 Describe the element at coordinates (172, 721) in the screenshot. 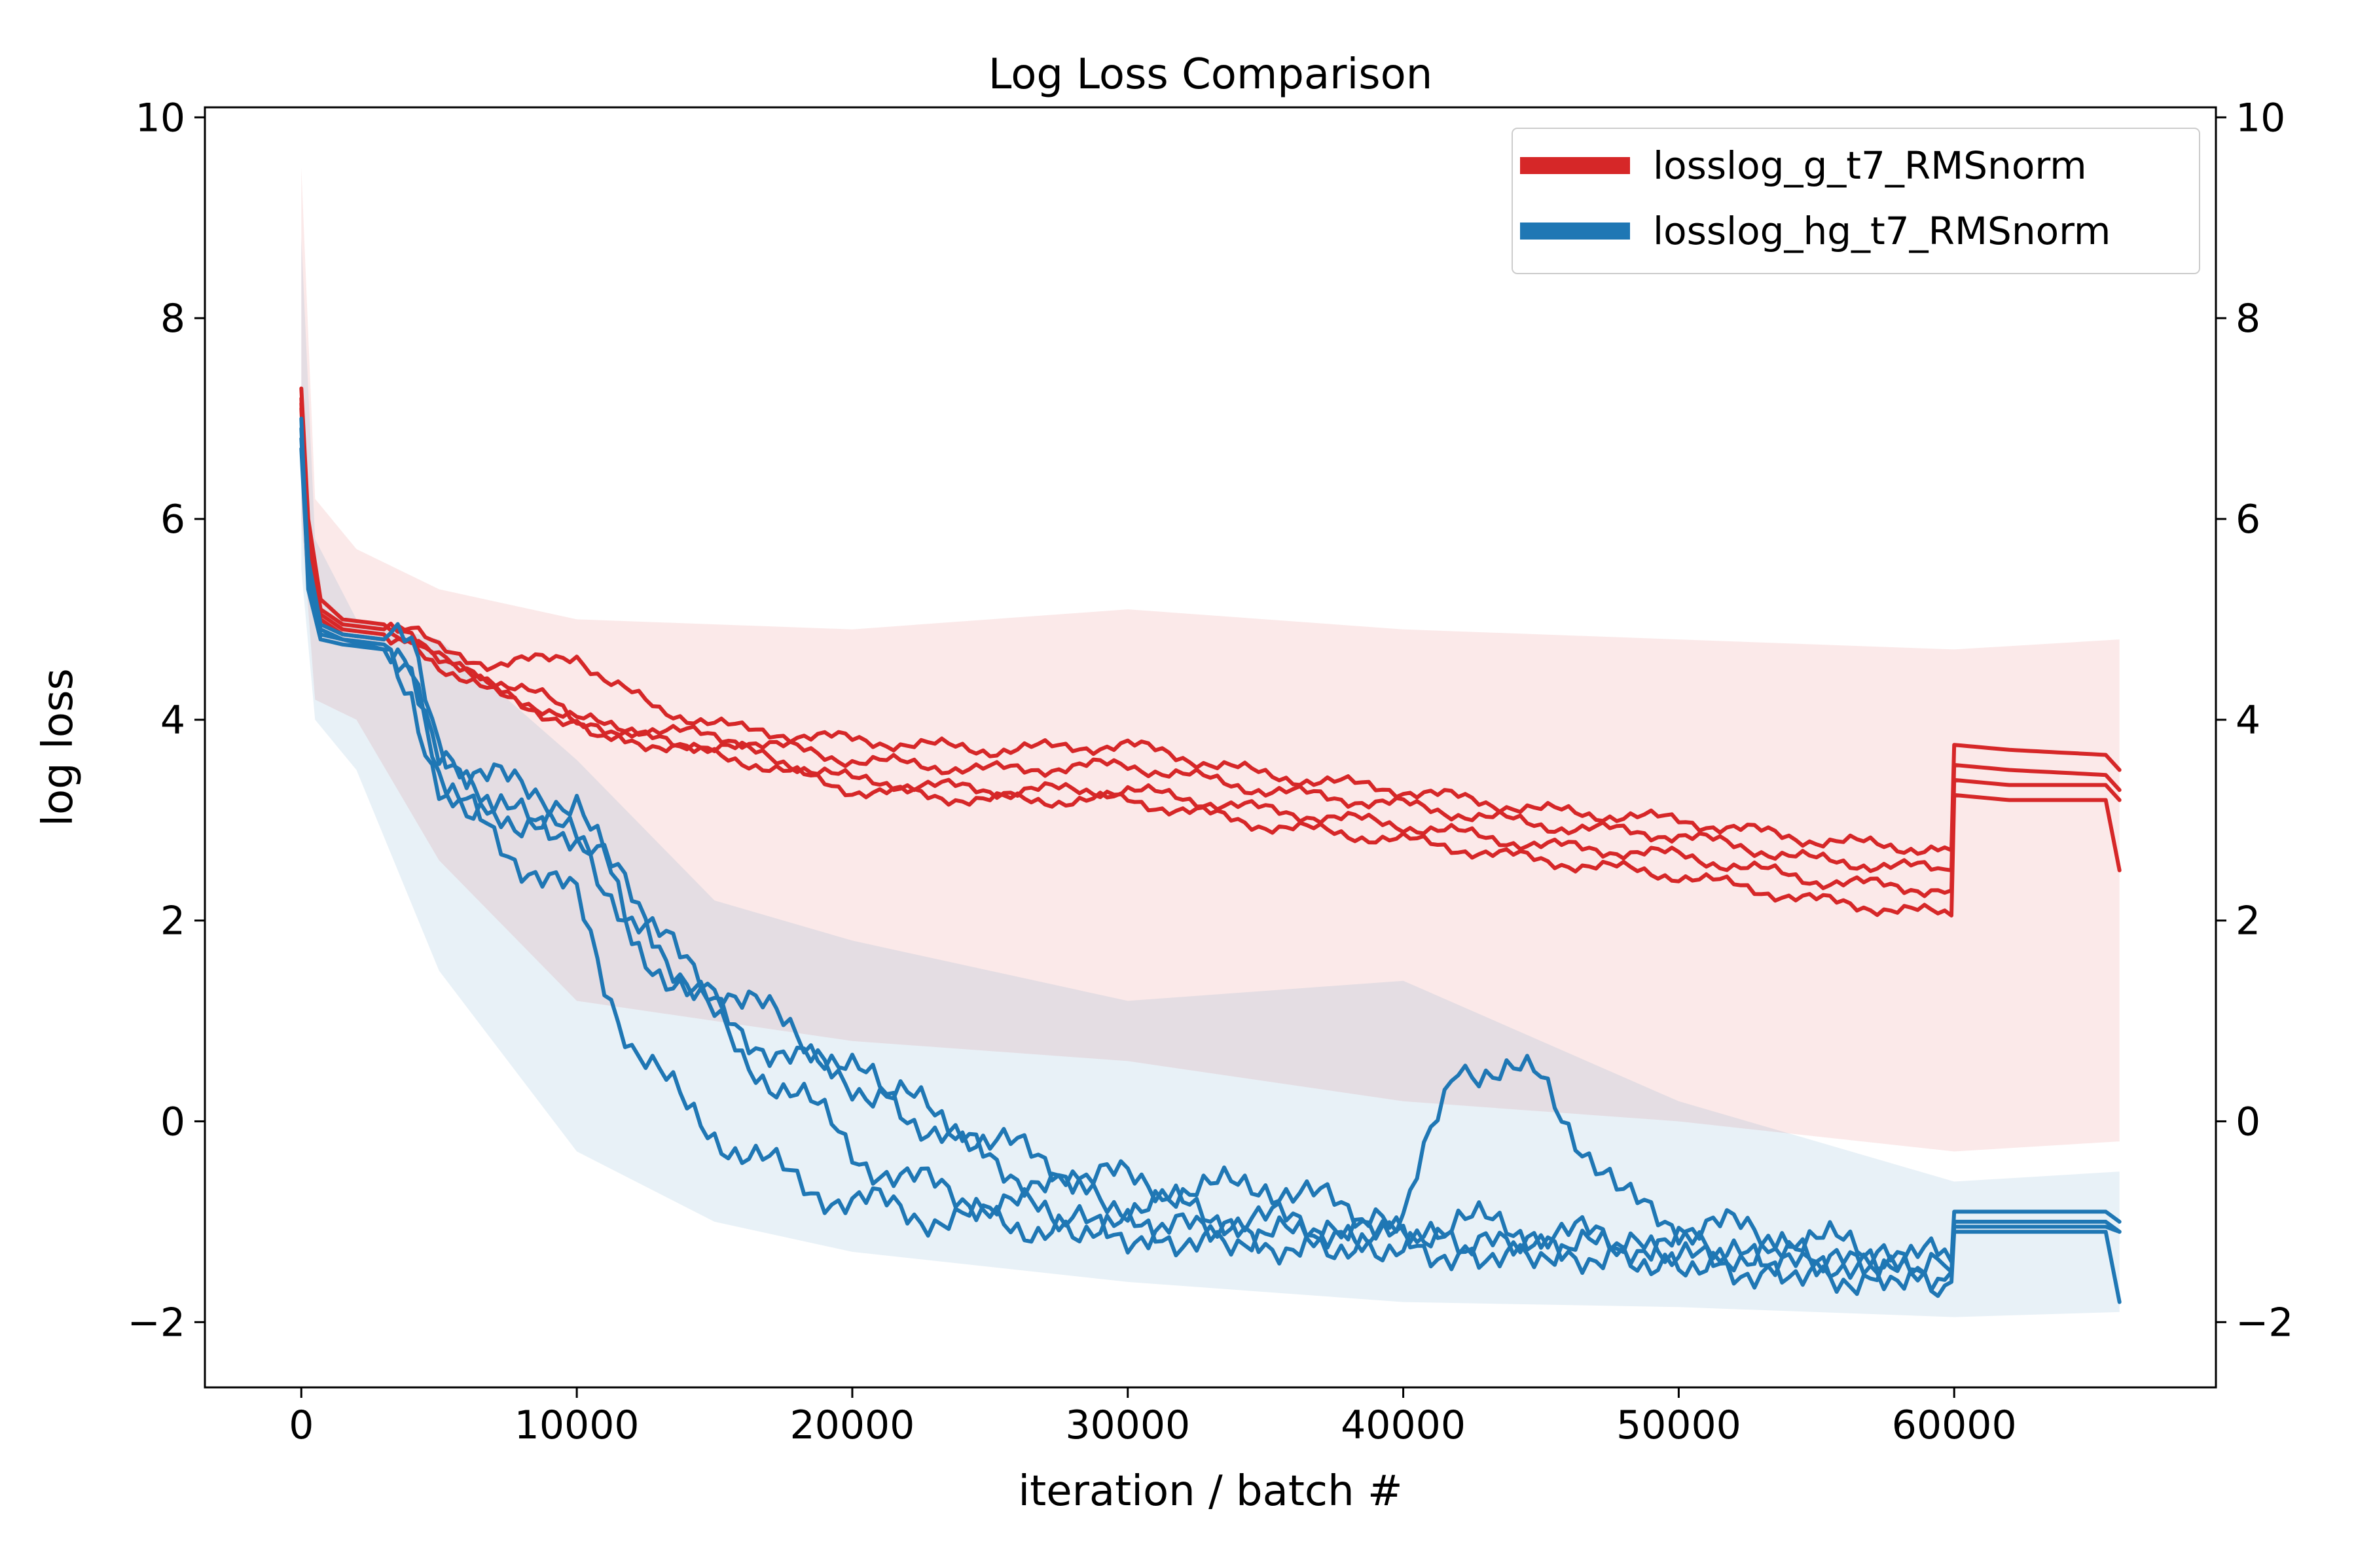

I see `y-tick-label-left: 4` at that location.